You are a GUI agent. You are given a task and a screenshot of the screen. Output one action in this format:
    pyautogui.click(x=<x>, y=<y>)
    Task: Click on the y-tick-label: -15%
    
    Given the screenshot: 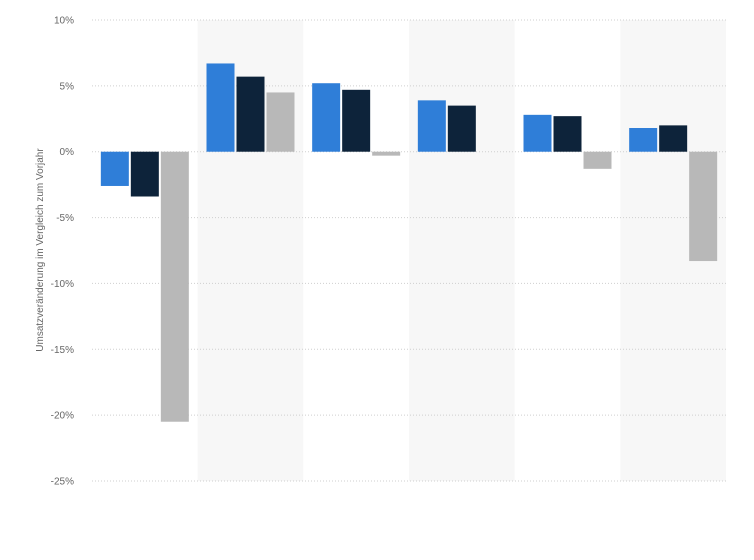 What is the action you would take?
    pyautogui.click(x=62, y=350)
    